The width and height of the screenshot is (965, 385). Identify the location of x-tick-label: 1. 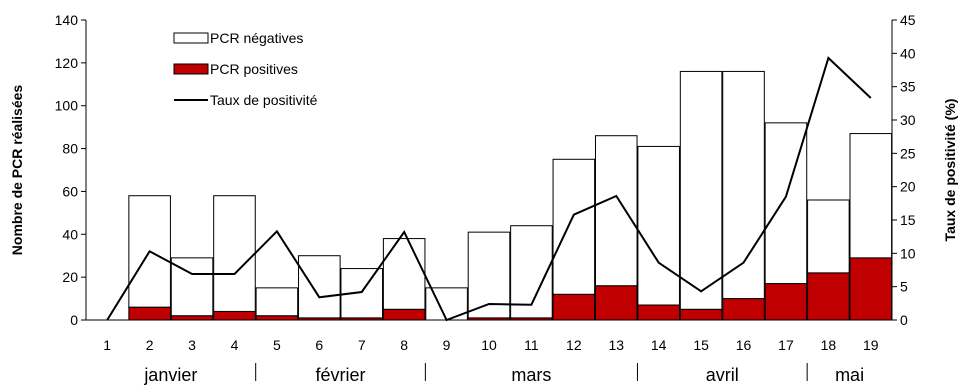
(107, 345).